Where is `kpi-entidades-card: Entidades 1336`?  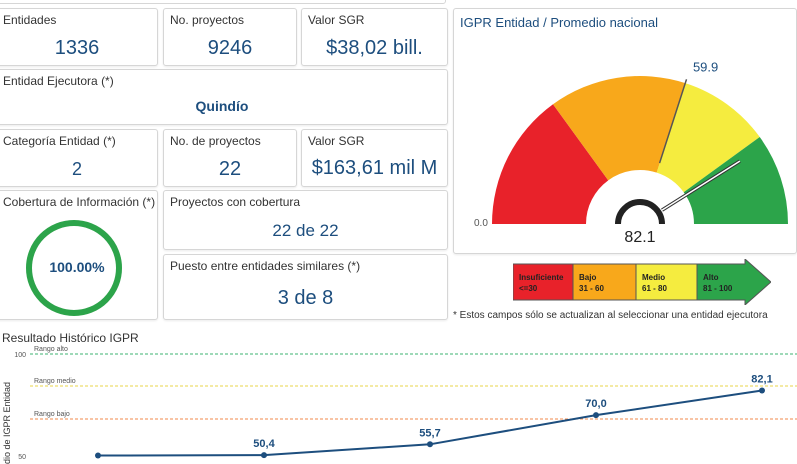 kpi-entidades-card: Entidades 1336 is located at coordinates (79, 37).